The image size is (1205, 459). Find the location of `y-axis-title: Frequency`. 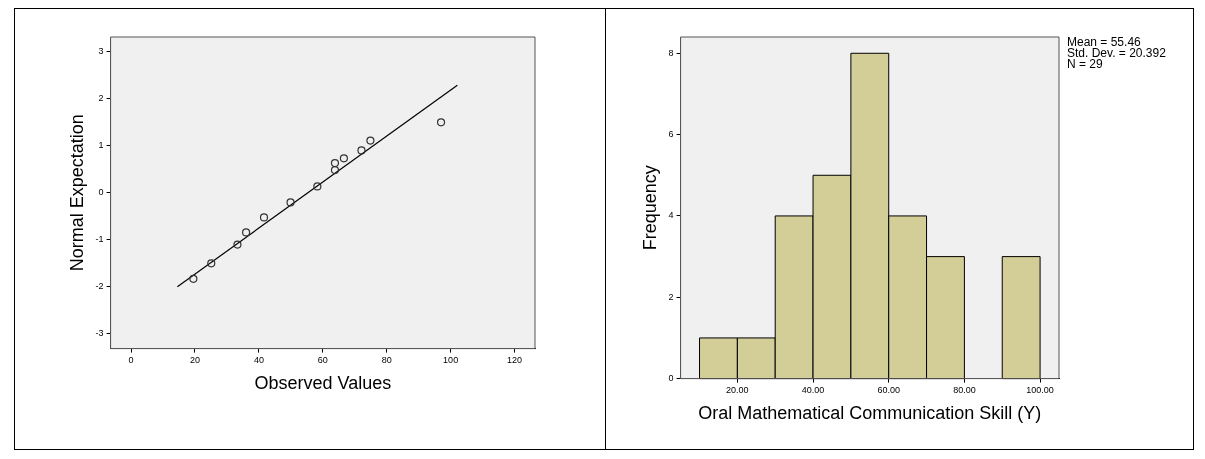

y-axis-title: Frequency is located at coordinates (649, 208).